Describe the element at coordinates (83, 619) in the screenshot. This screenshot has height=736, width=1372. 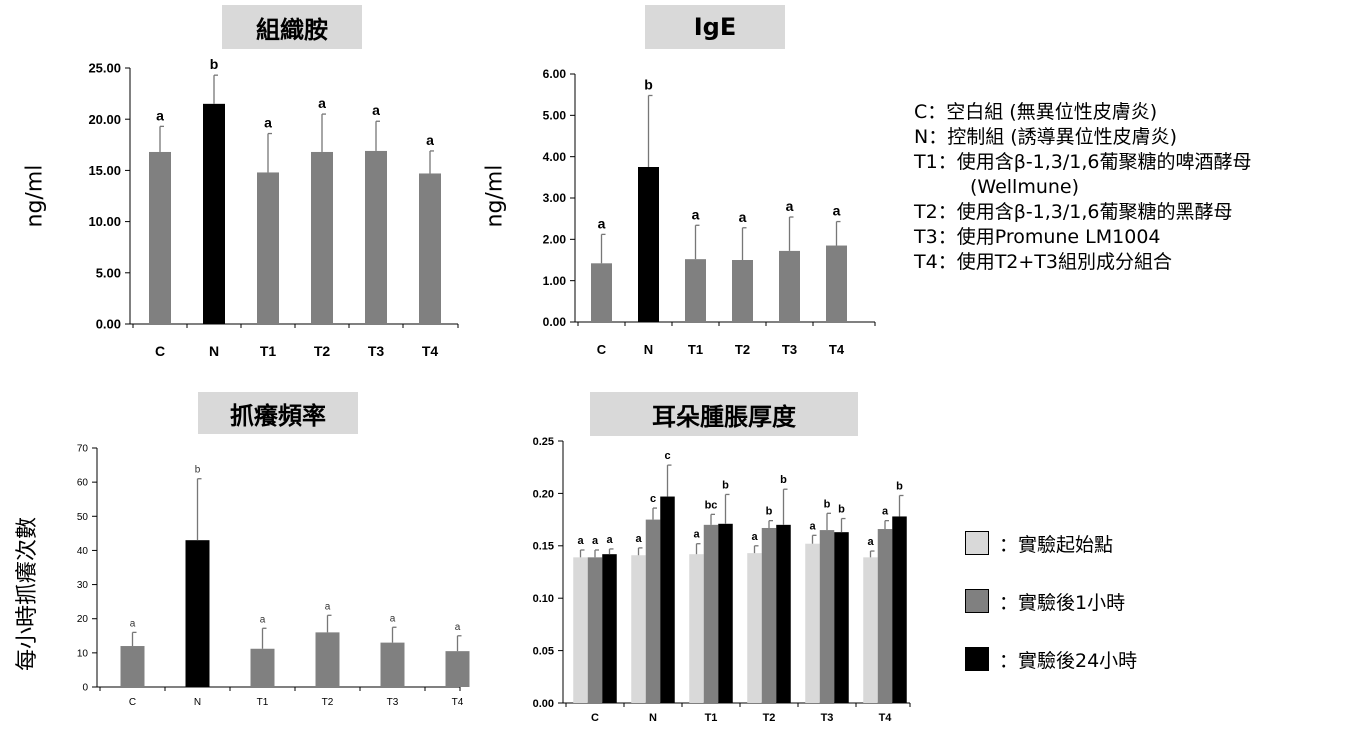
I see `y-tick-label: 20` at that location.